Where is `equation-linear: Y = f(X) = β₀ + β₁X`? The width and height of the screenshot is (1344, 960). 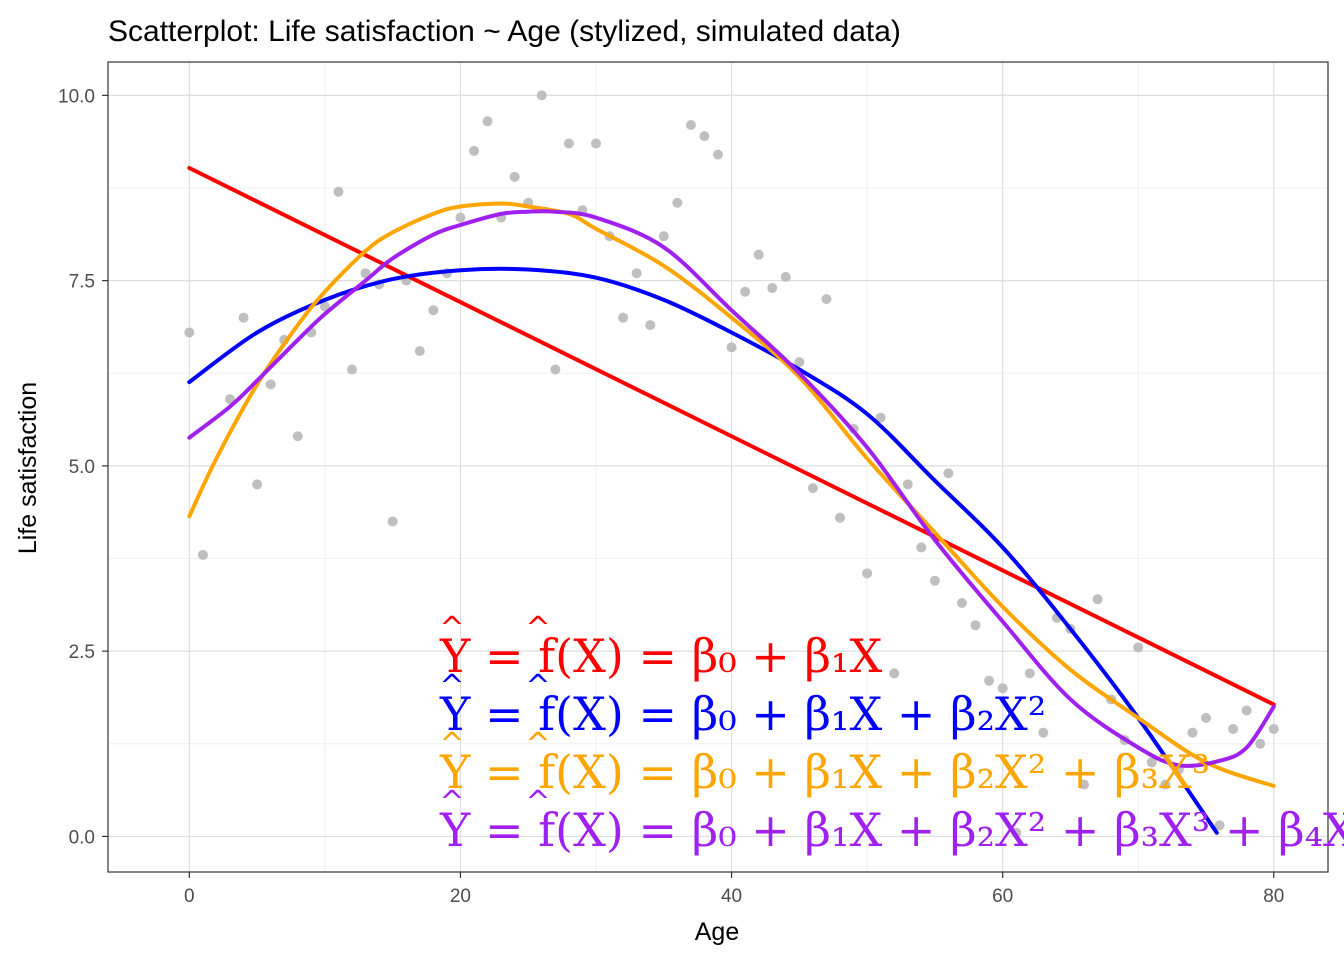
equation-linear: Y = f(X) = β₀ + β₁X is located at coordinates (660, 656).